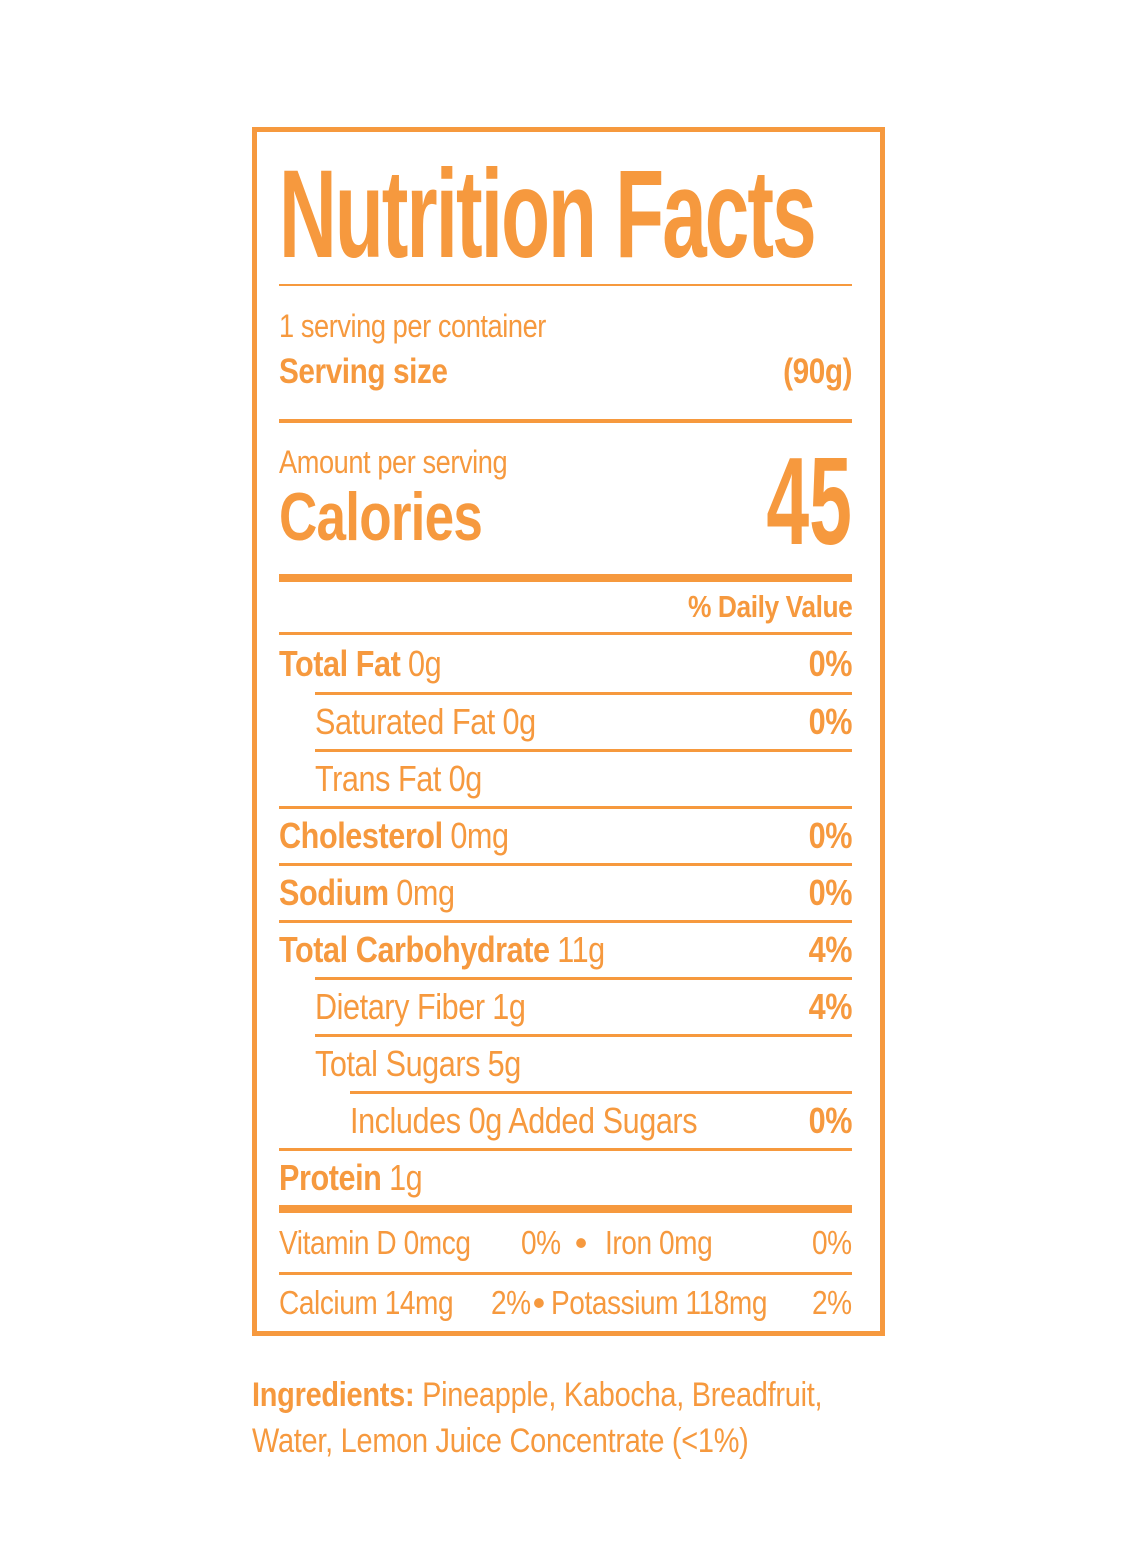 Image resolution: width=1136 pixels, height=1560 pixels. What do you see at coordinates (565, 502) in the screenshot?
I see `calories-section: Amount per serving Calories 45` at bounding box center [565, 502].